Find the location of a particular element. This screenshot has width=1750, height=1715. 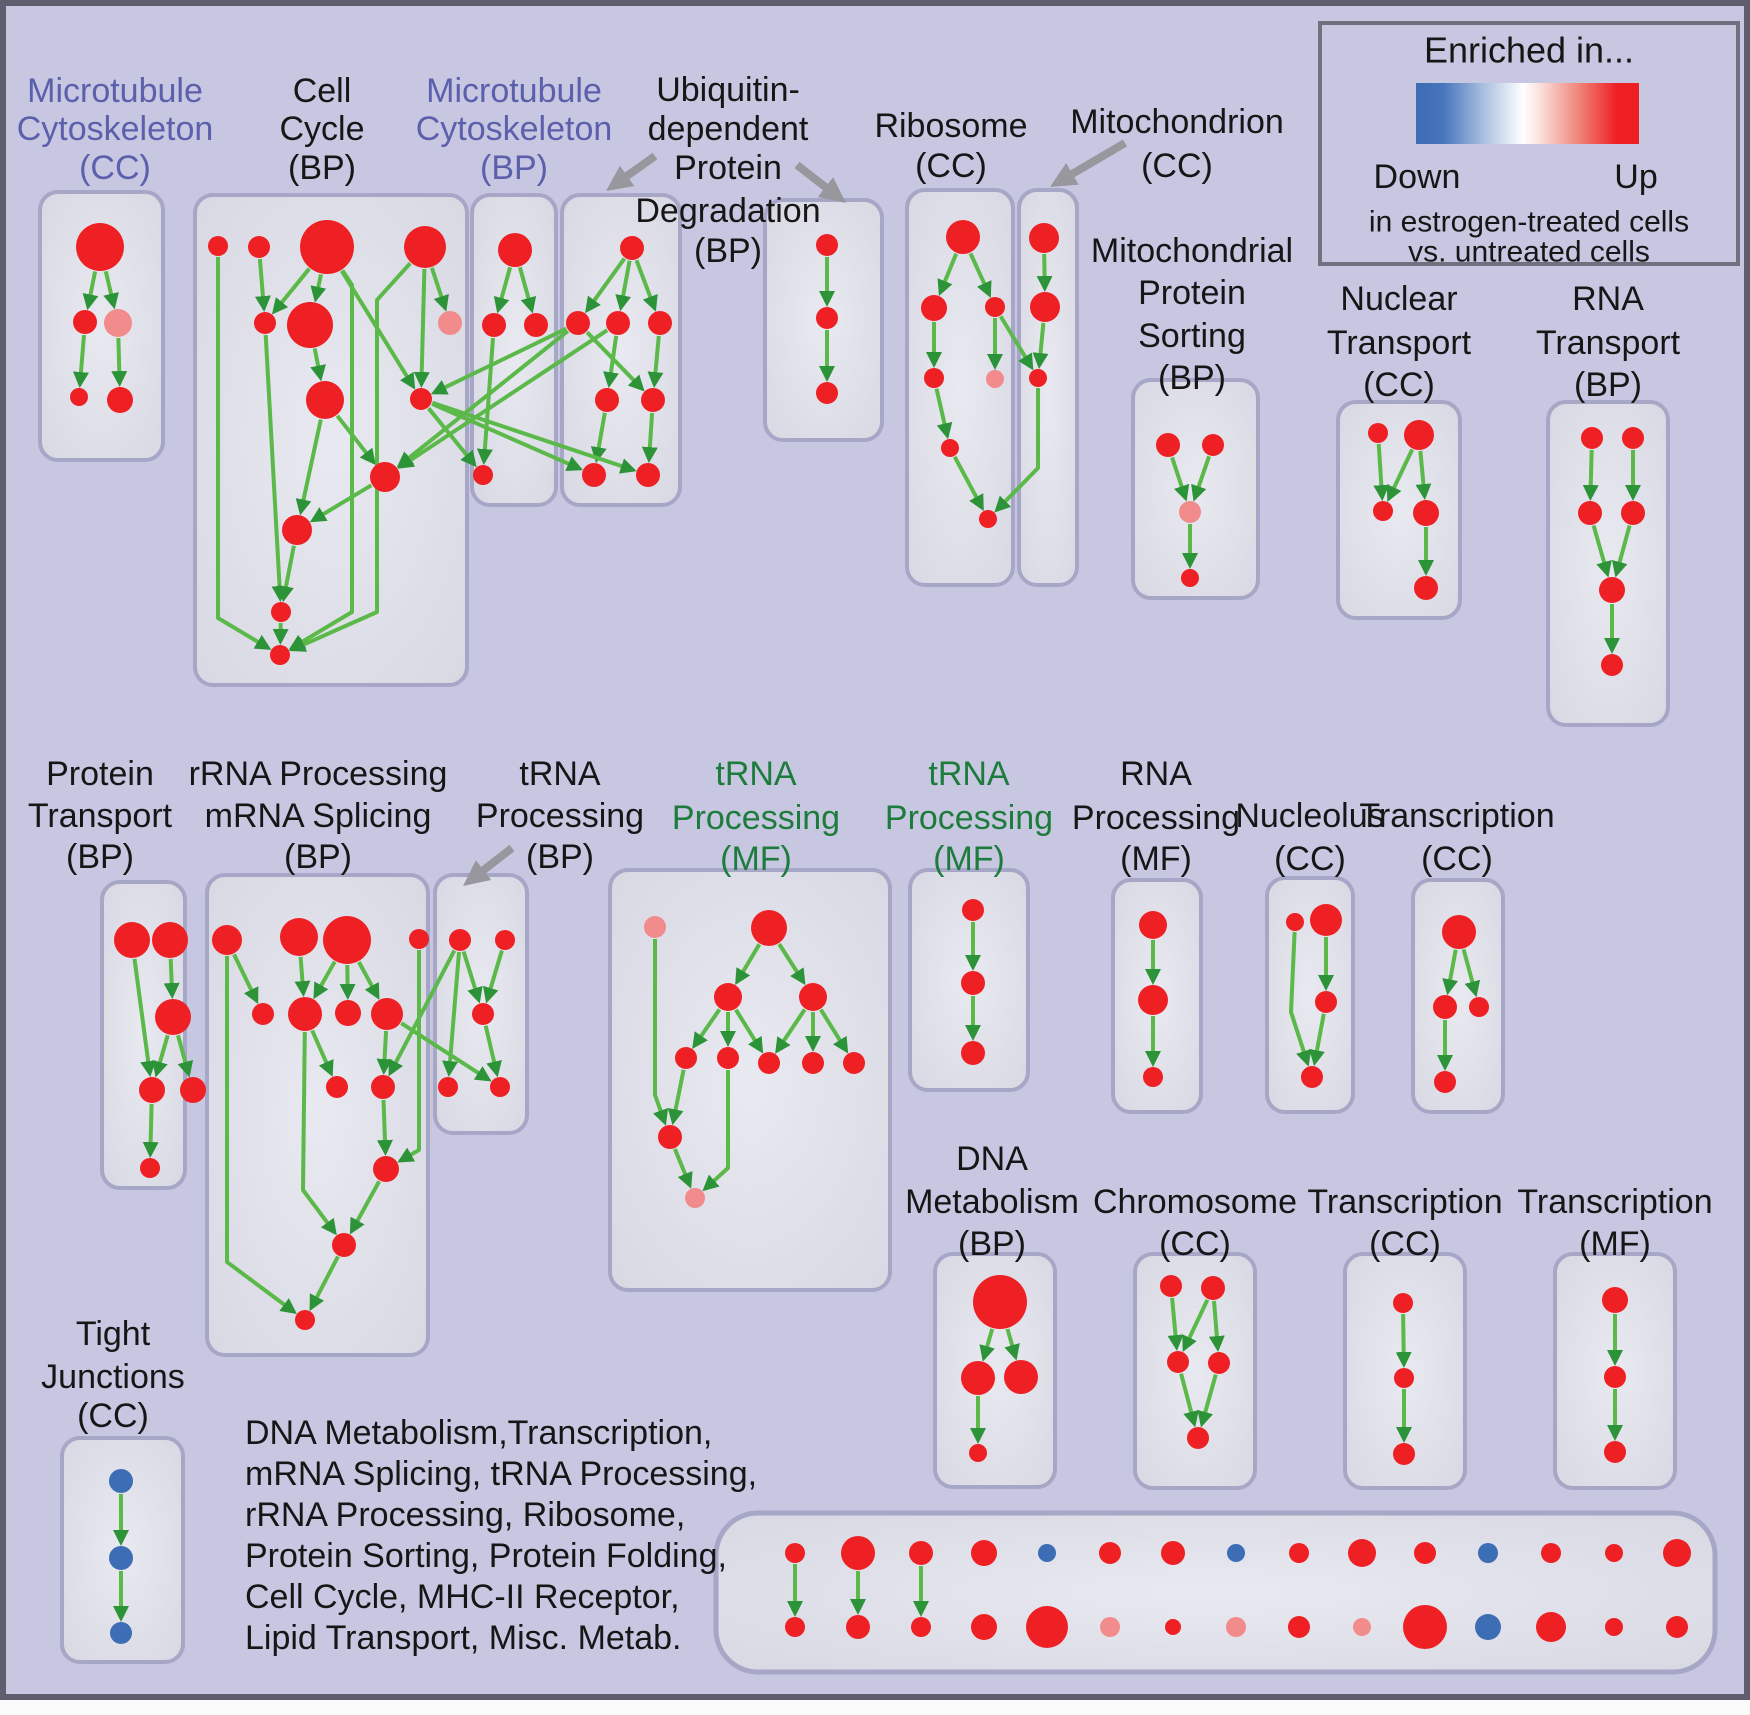

go-term-node-ub.E is located at coordinates (607, 400).